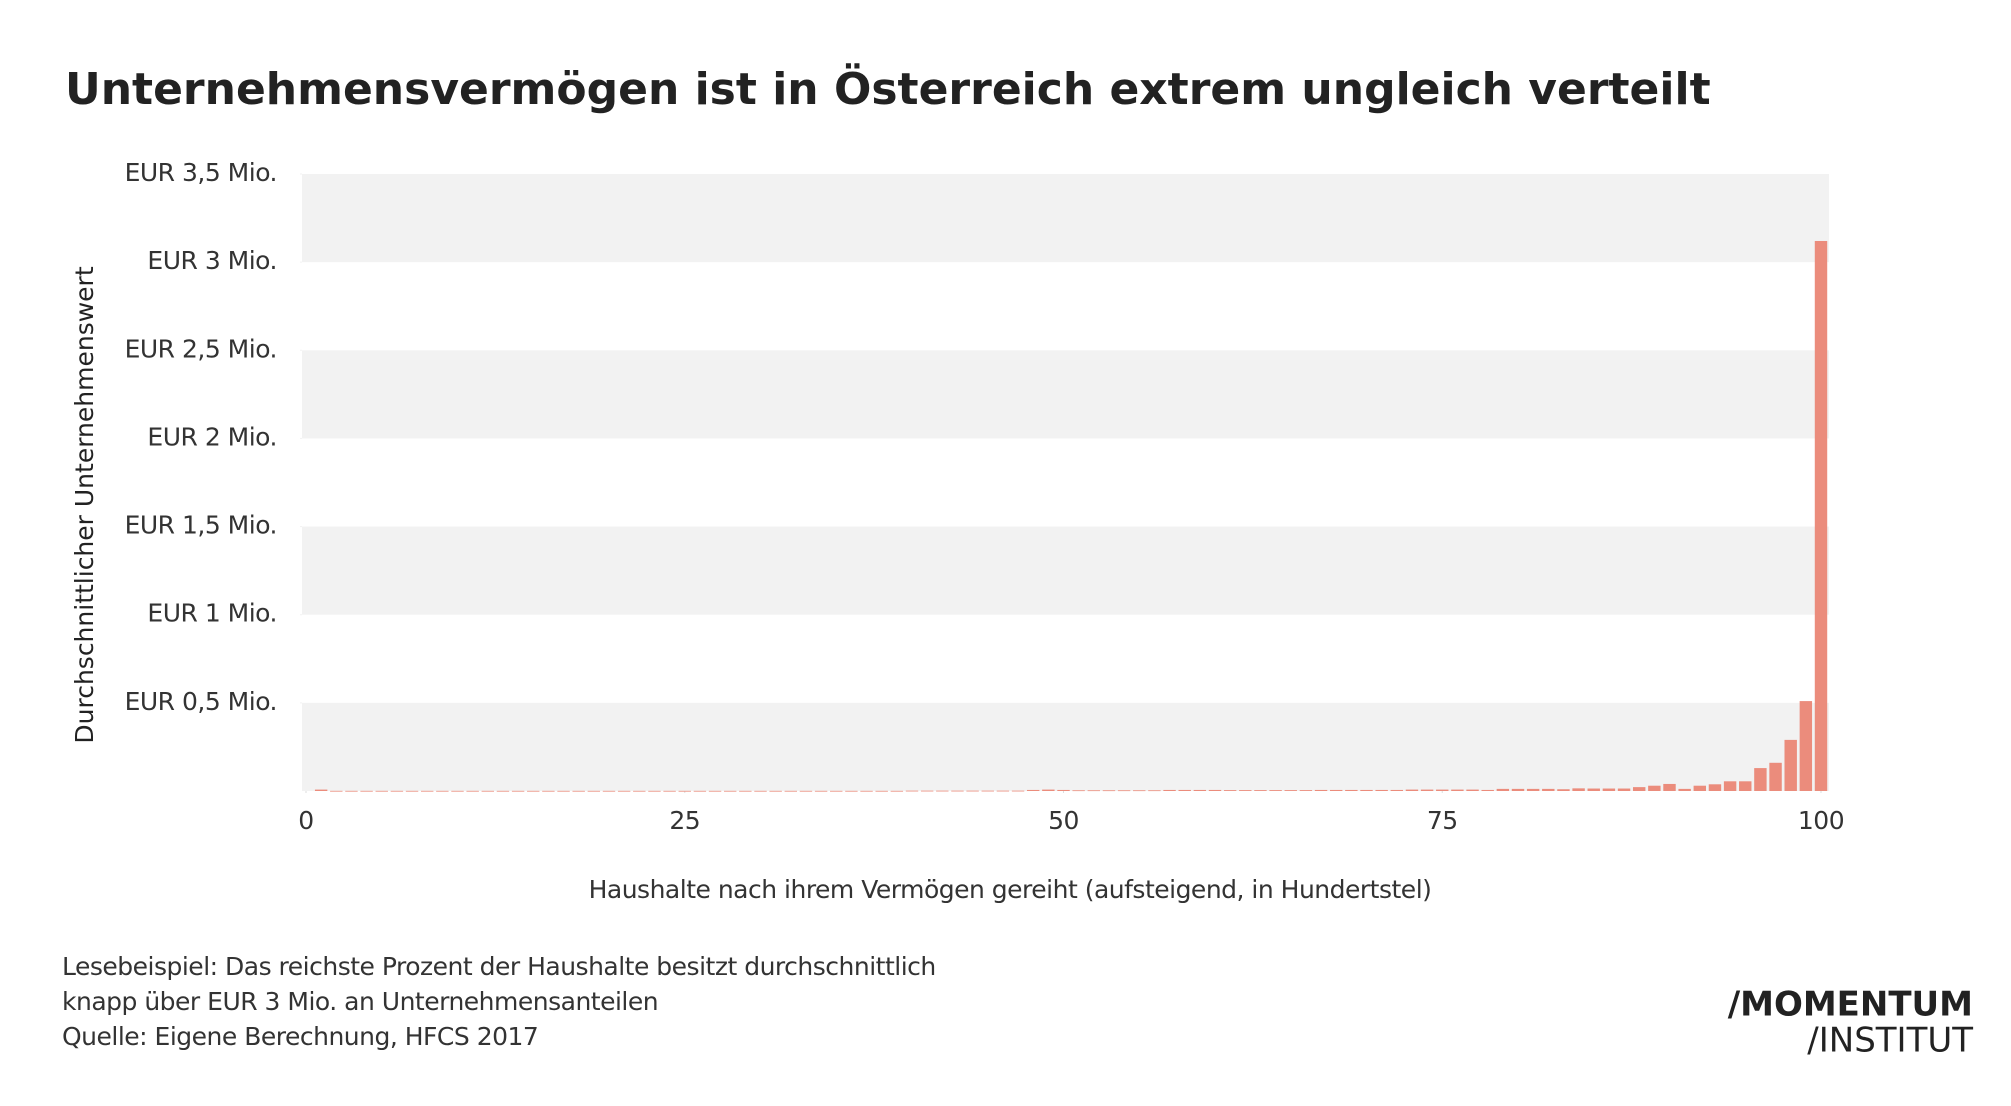 Image resolution: width=2011 pixels, height=1106 pixels. Describe the element at coordinates (201, 172) in the screenshot. I see `y-tick-label: EUR 3,5 Mio.` at that location.